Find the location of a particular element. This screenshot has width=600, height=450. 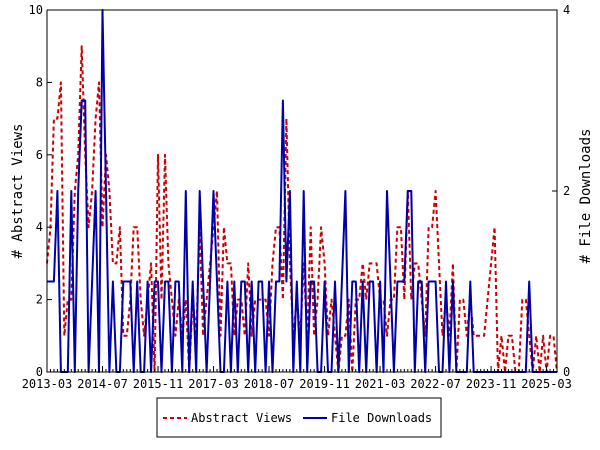

legend-box is located at coordinates (299, 417).